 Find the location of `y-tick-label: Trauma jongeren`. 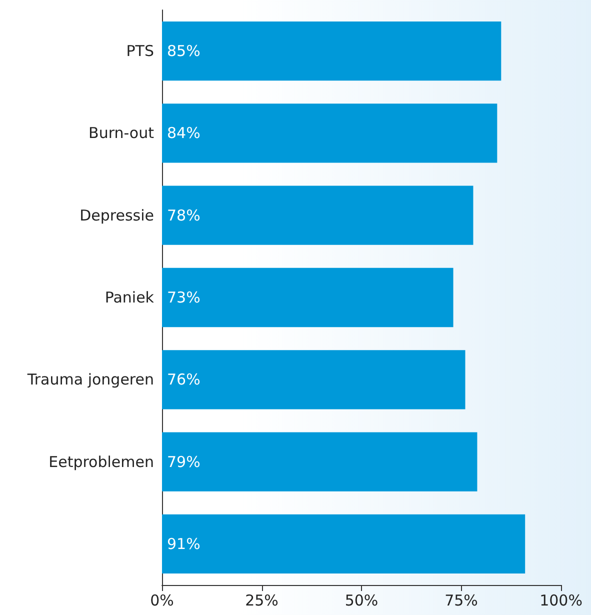

y-tick-label: Trauma jongeren is located at coordinates (90, 379).